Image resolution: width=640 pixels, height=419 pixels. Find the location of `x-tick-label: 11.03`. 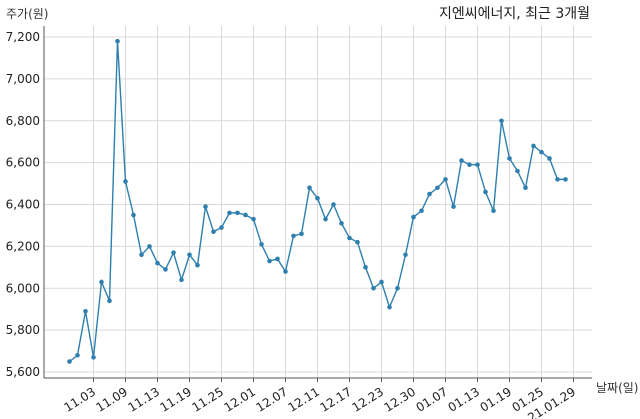

x-tick-label: 11.03 is located at coordinates (80, 400).